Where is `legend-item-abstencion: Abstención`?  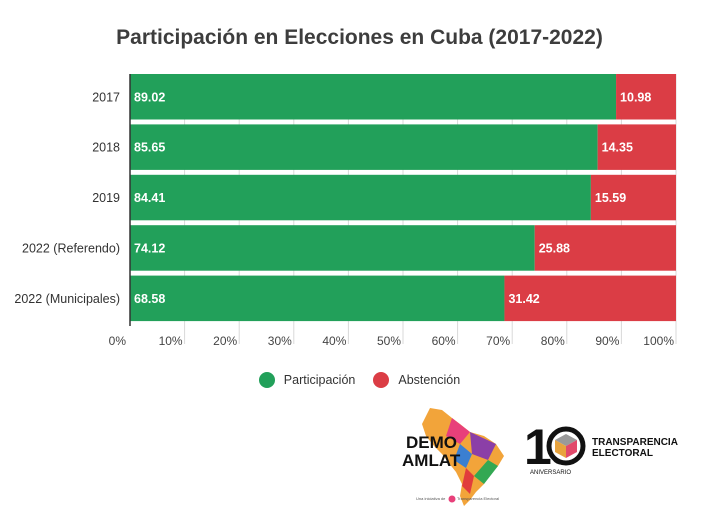
legend-item-abstencion: Abstención is located at coordinates (416, 380).